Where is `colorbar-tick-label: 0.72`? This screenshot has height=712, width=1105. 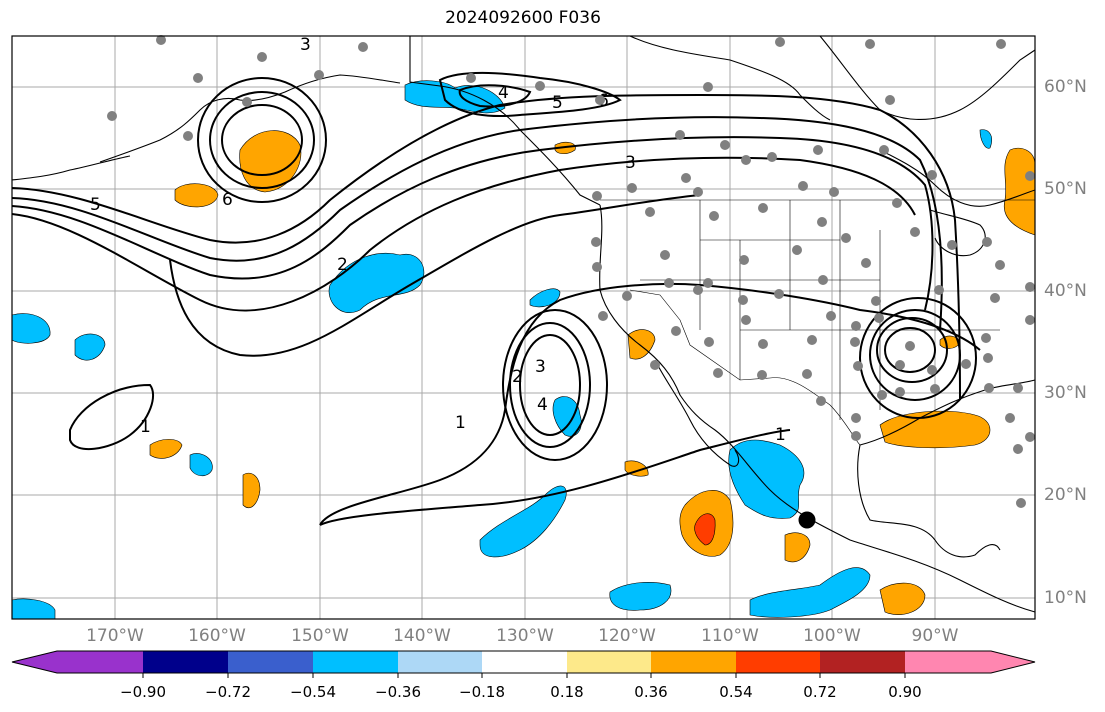
colorbar-tick-label: 0.72 is located at coordinates (820, 692).